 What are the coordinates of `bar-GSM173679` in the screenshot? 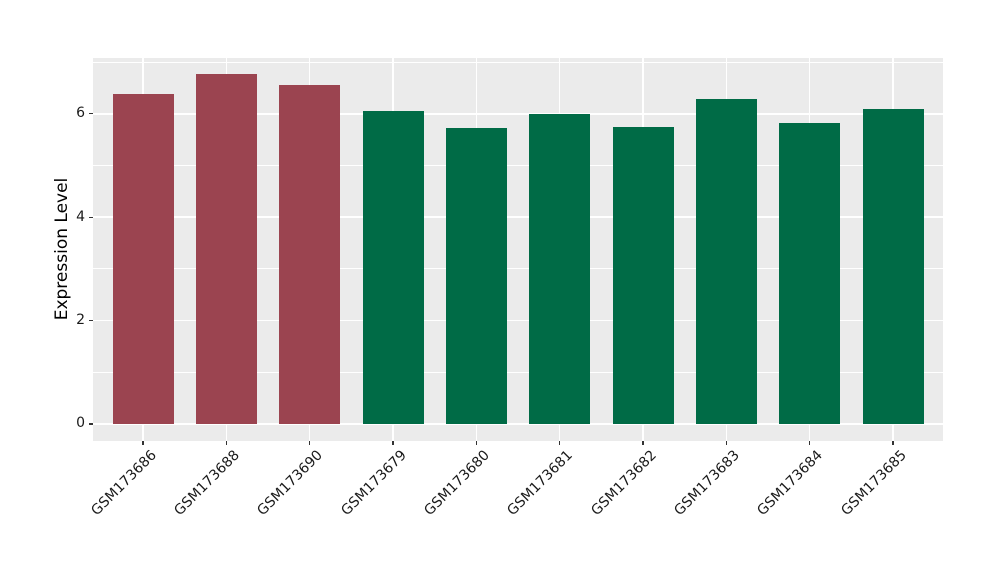 It's located at (393, 267).